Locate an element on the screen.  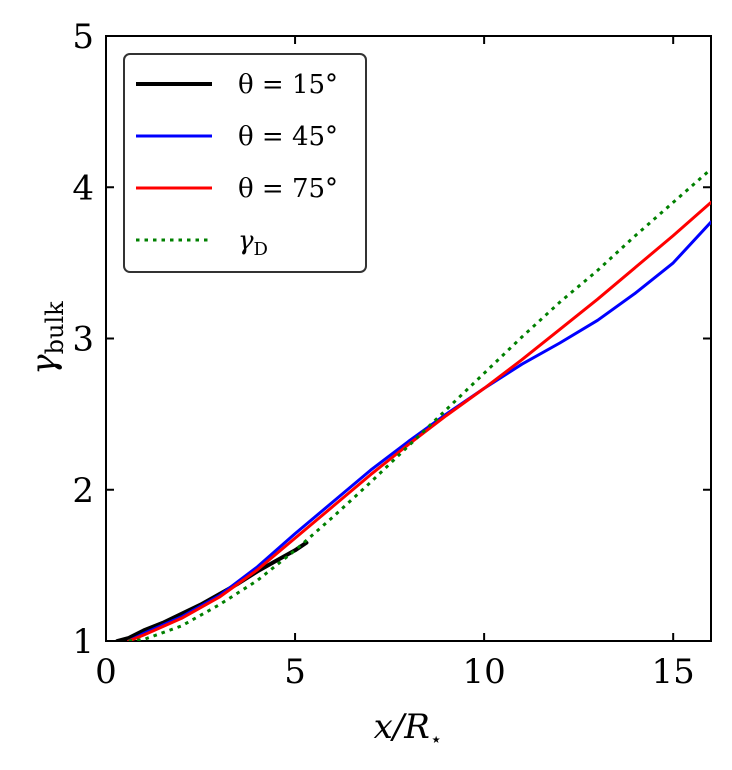
legend: θ = 15° θ = 45° θ = 75° γD is located at coordinates (245, 163).